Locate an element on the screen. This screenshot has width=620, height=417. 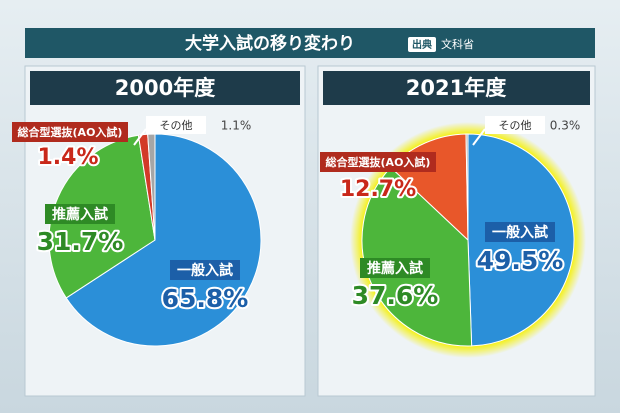
source: 文科省 is located at coordinates (457, 44).